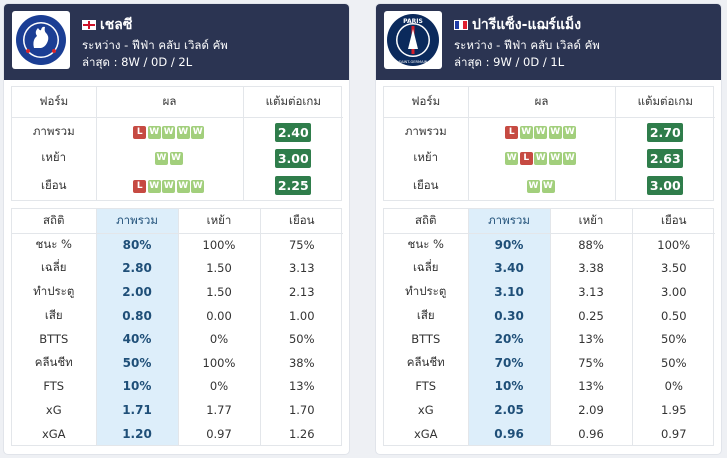 The height and width of the screenshot is (458, 727). I want to click on ppg-badge: 2.63, so click(665, 158).